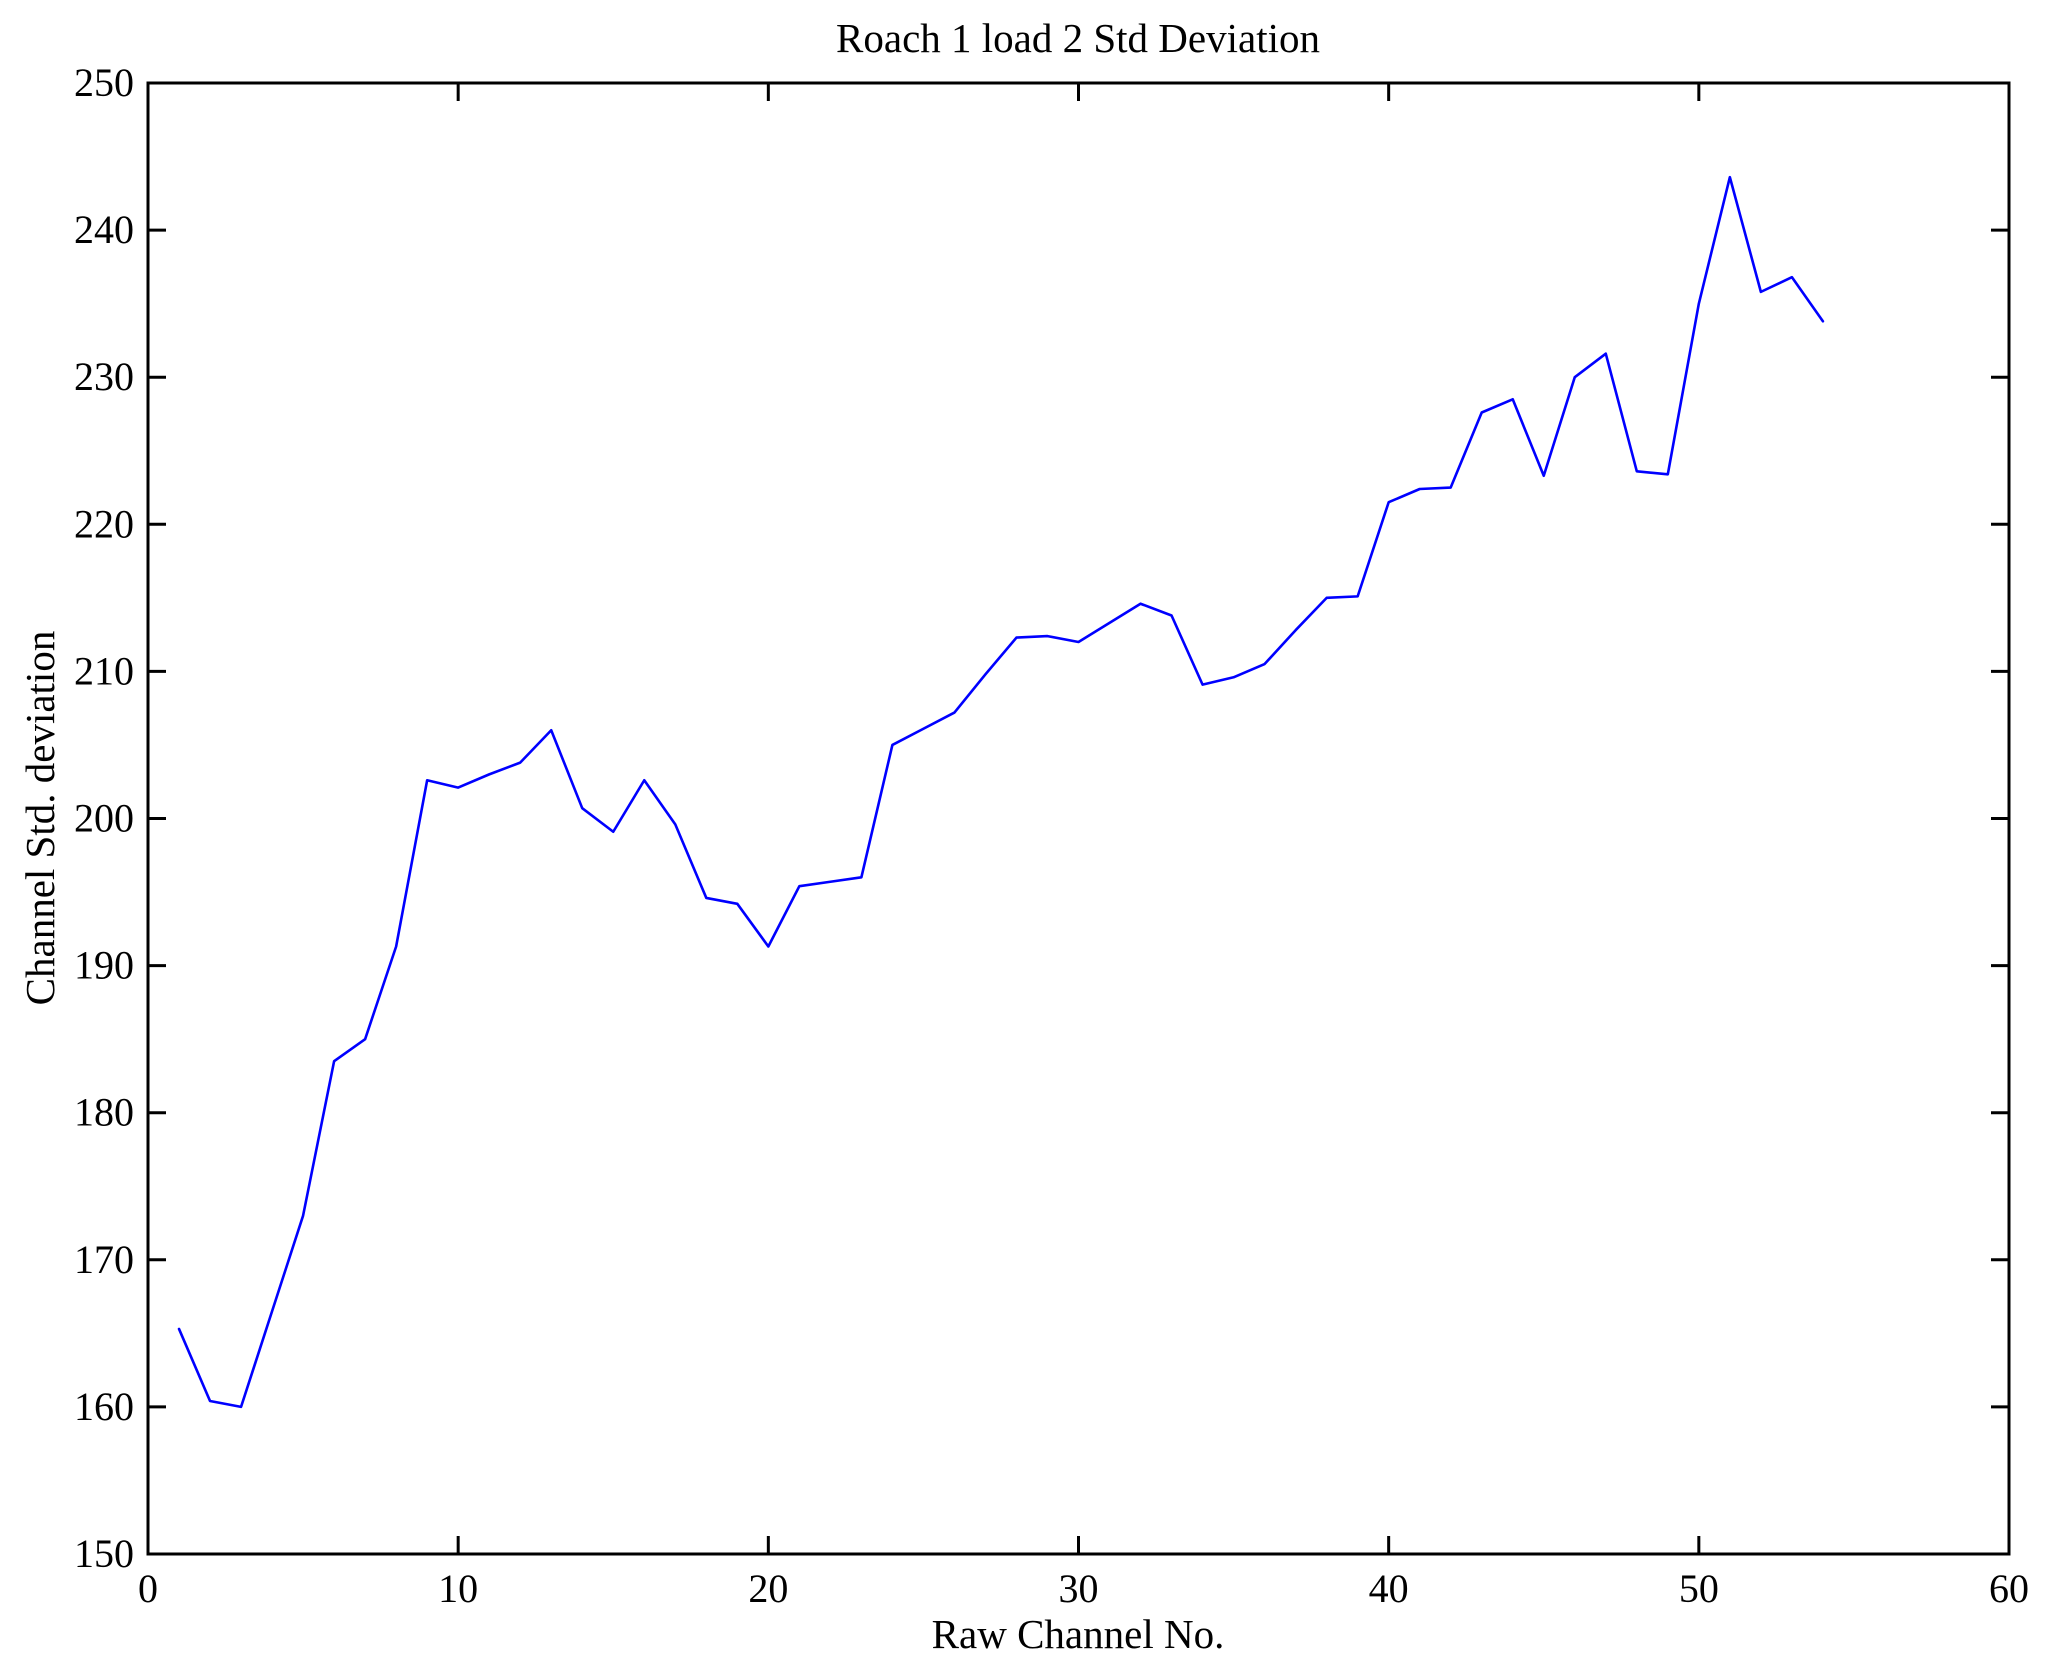 This screenshot has width=2046, height=1671. I want to click on y-tick-label: 170, so click(104, 1259).